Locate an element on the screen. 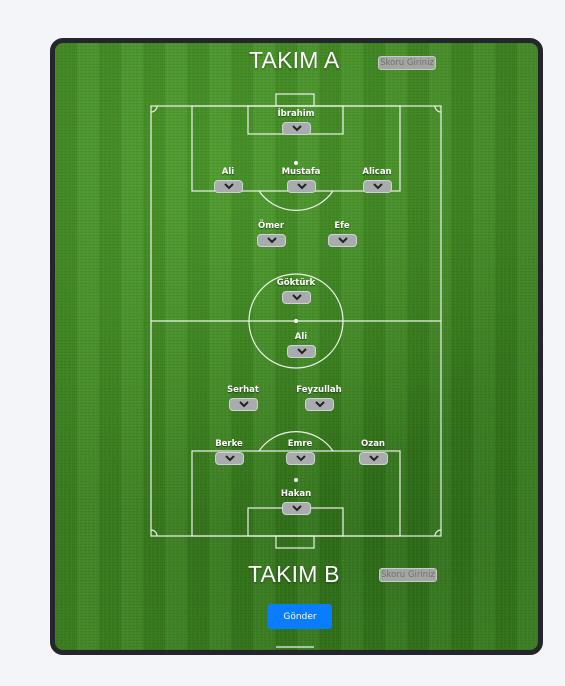 The height and width of the screenshot is (686, 565). player-b-7: Hakan is located at coordinates (296, 504).